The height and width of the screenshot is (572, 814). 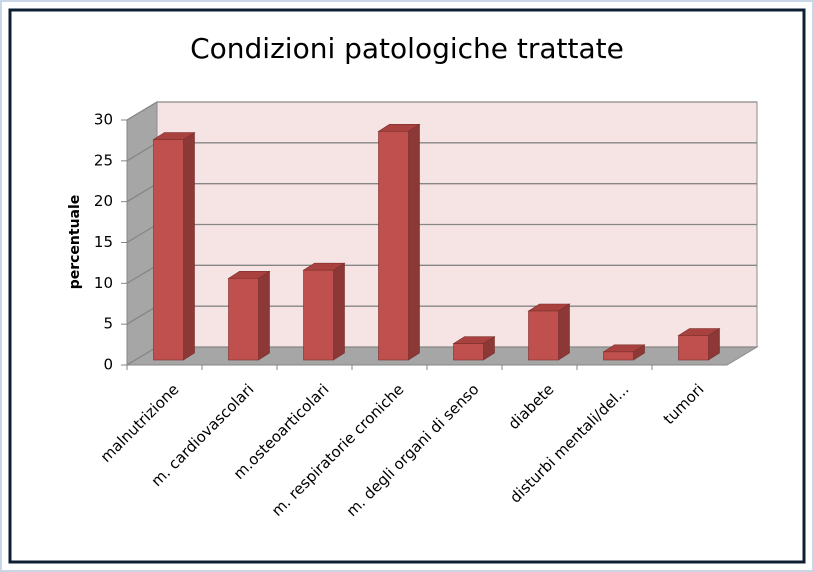 I want to click on y-tick-label: 15, so click(x=103, y=242).